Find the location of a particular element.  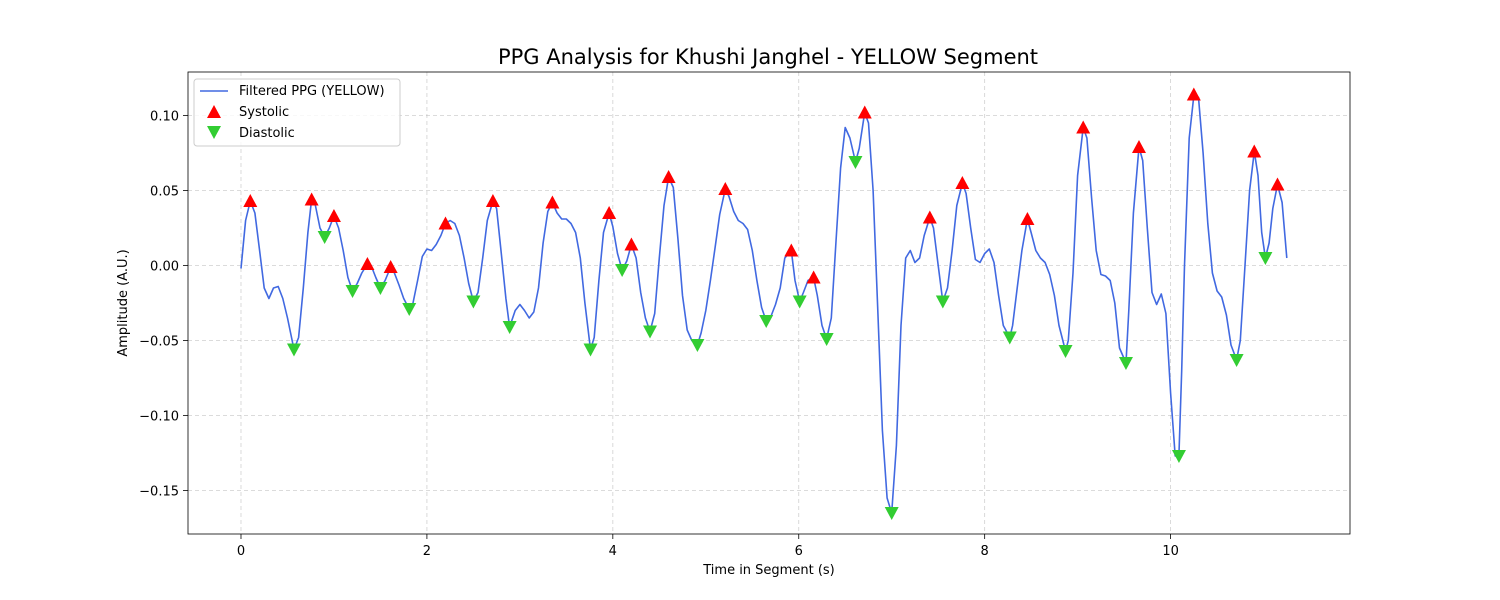

x-tick-label: 6 is located at coordinates (799, 551).